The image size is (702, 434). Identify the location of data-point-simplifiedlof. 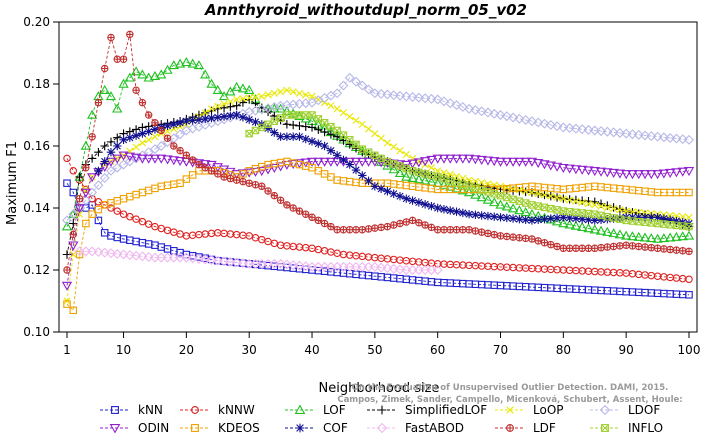
(312, 127).